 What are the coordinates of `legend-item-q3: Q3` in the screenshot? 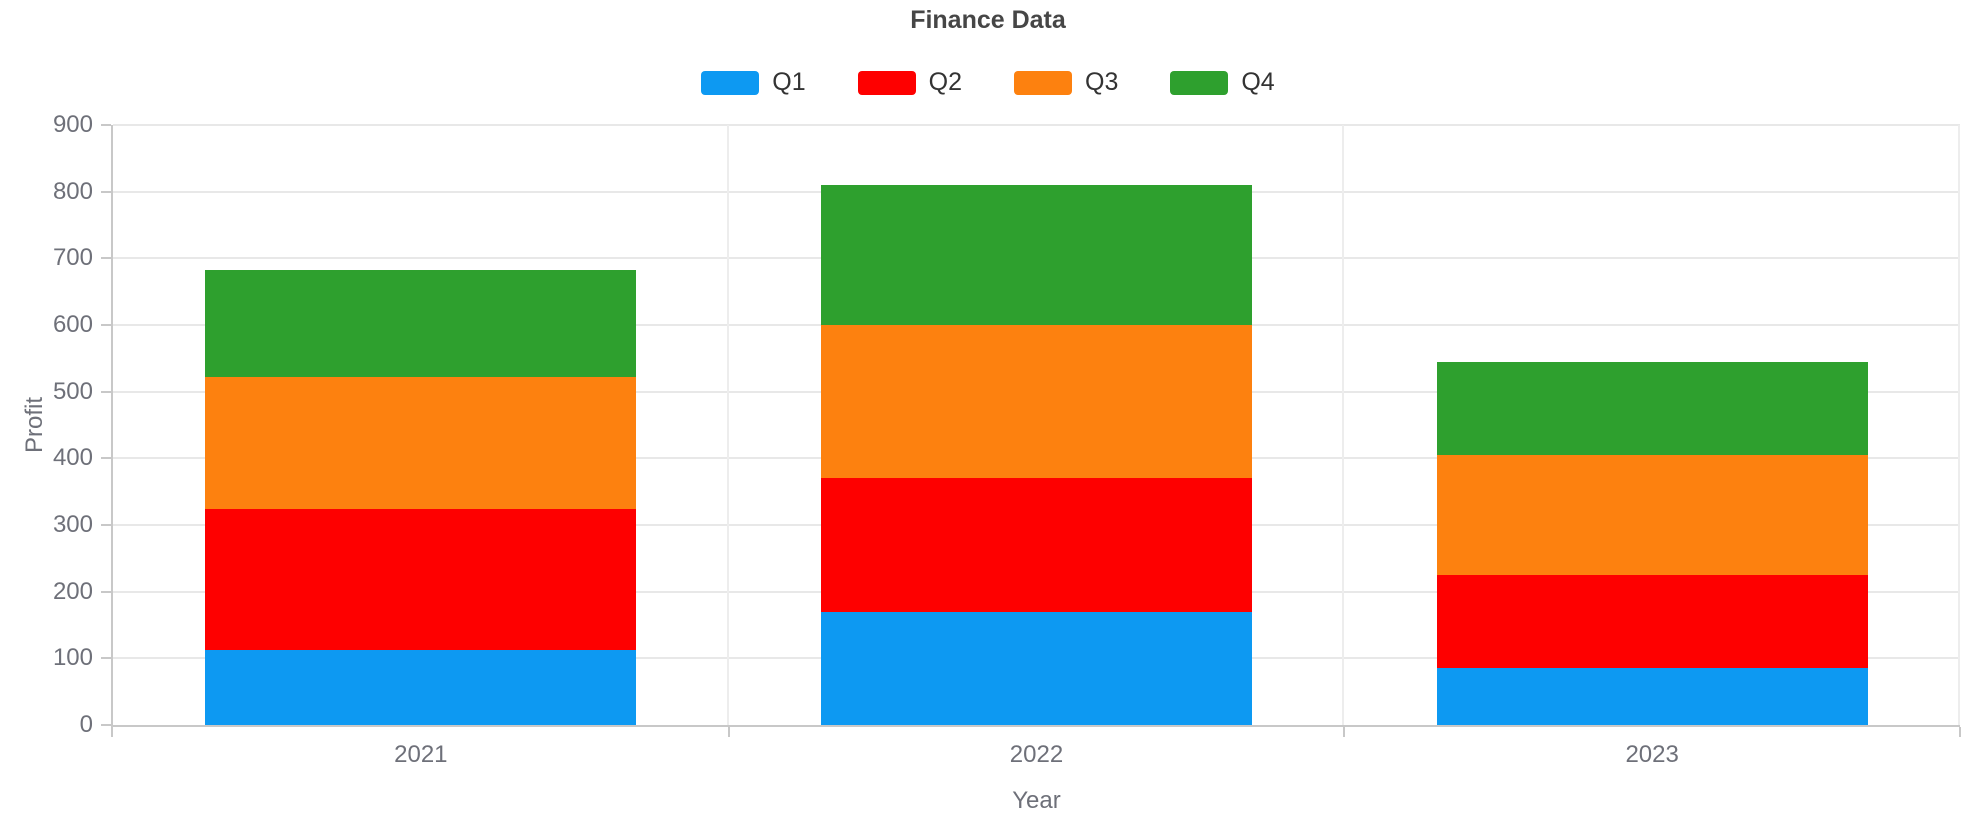 It's located at (1066, 82).